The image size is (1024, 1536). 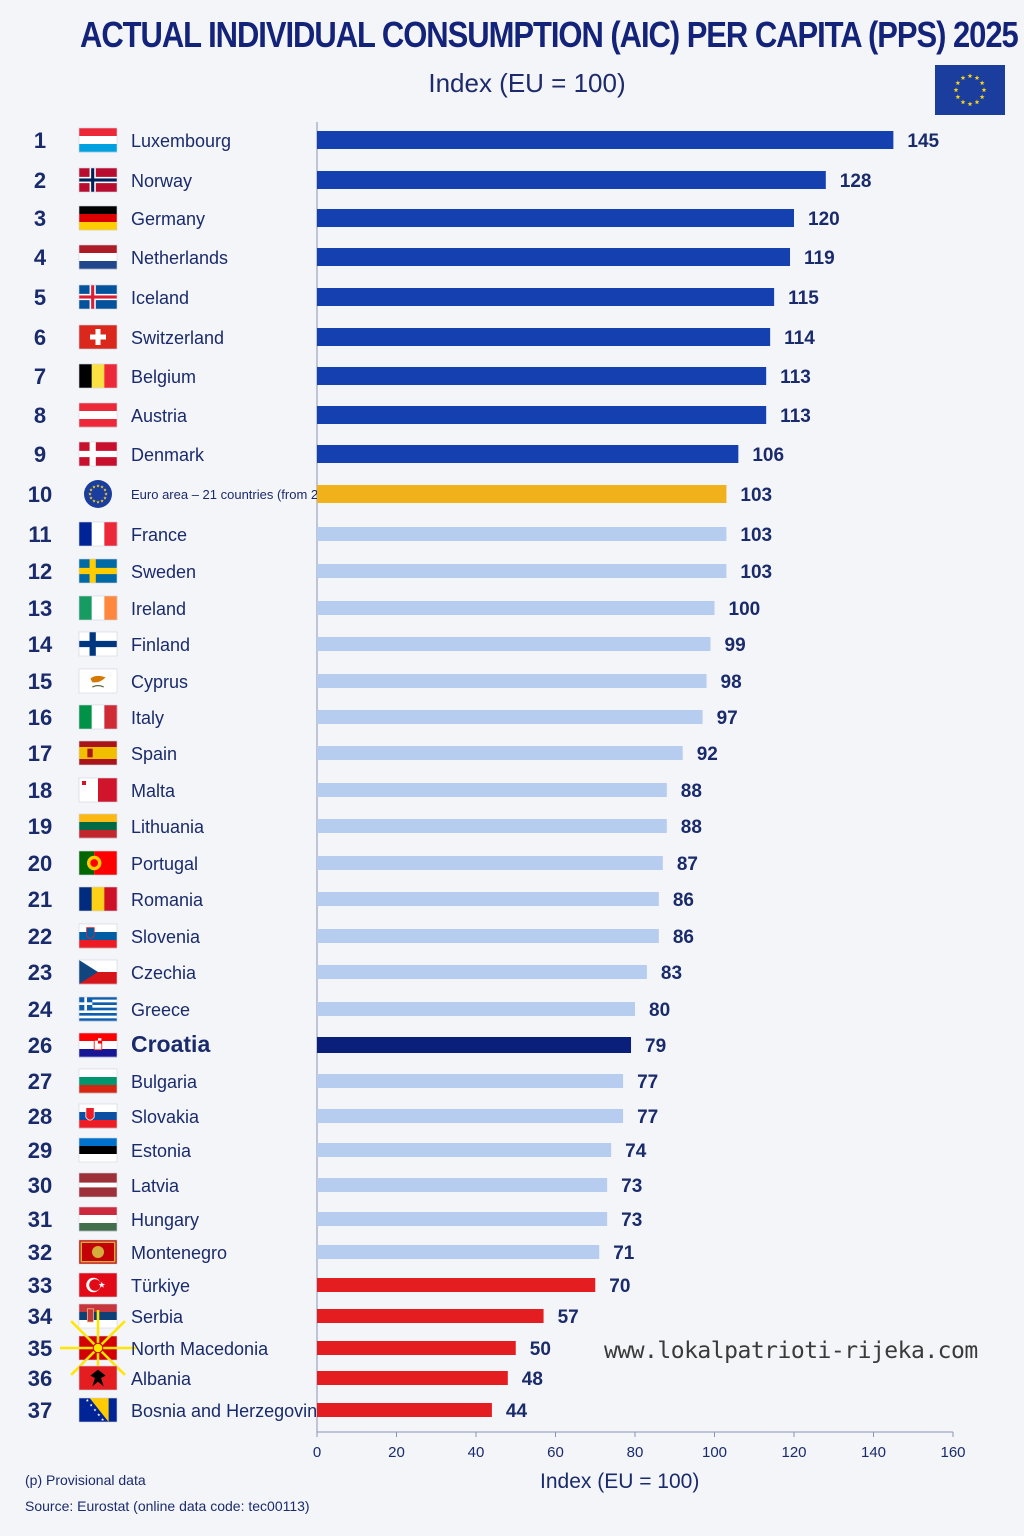 I want to click on chart-row: 13 Ireland 100, so click(x=394, y=608).